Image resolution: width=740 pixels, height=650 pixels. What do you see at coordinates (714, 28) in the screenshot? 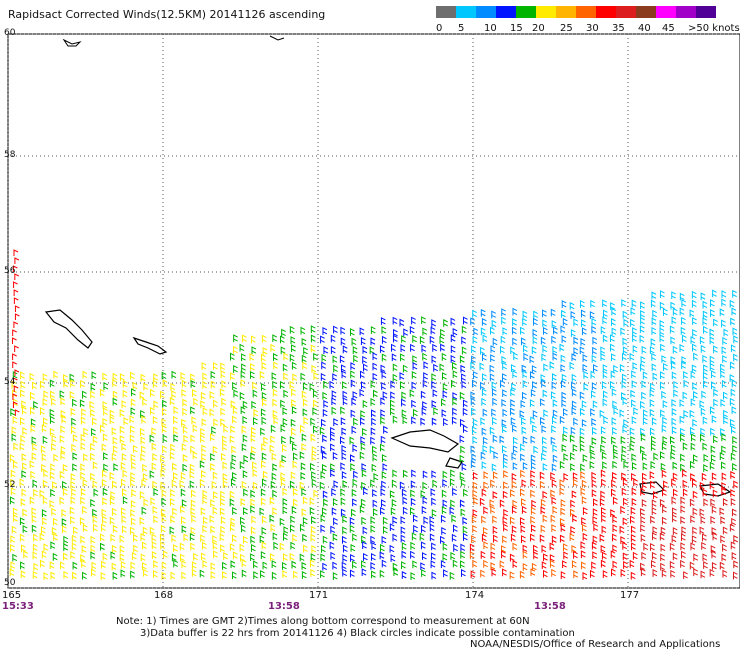
I see `legend-label: >50 knots` at bounding box center [714, 28].